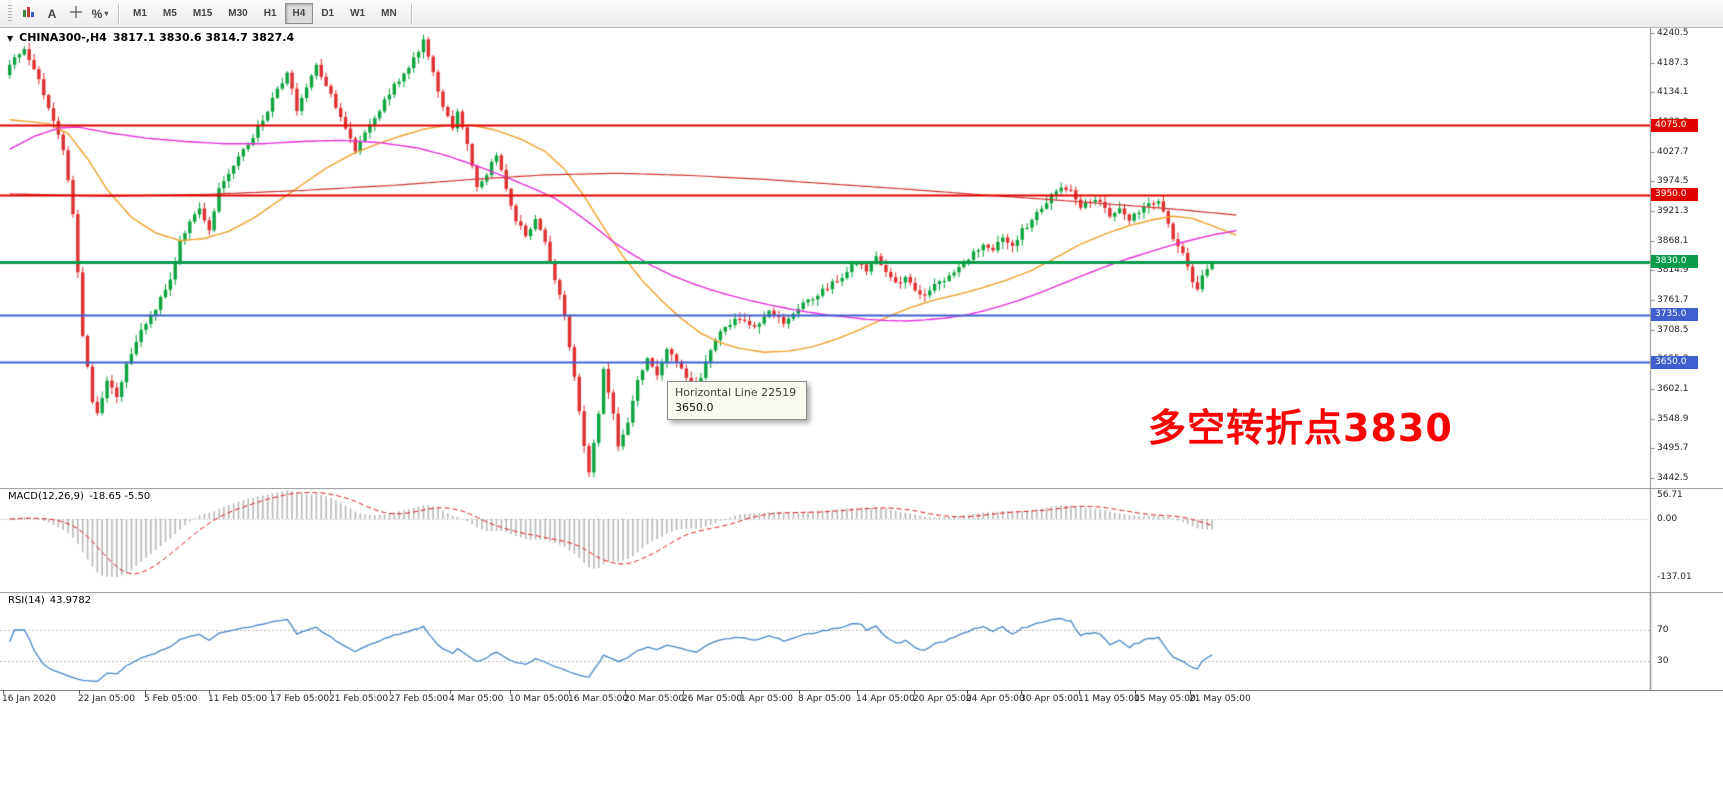 The width and height of the screenshot is (1723, 785). What do you see at coordinates (1674, 314) in the screenshot?
I see `price-label-3735: 3735.0` at bounding box center [1674, 314].